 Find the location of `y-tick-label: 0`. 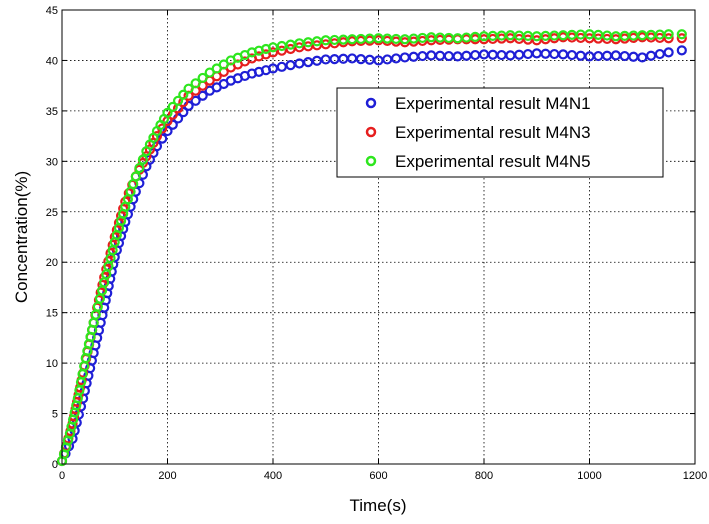

y-tick-label: 0 is located at coordinates (55, 465).